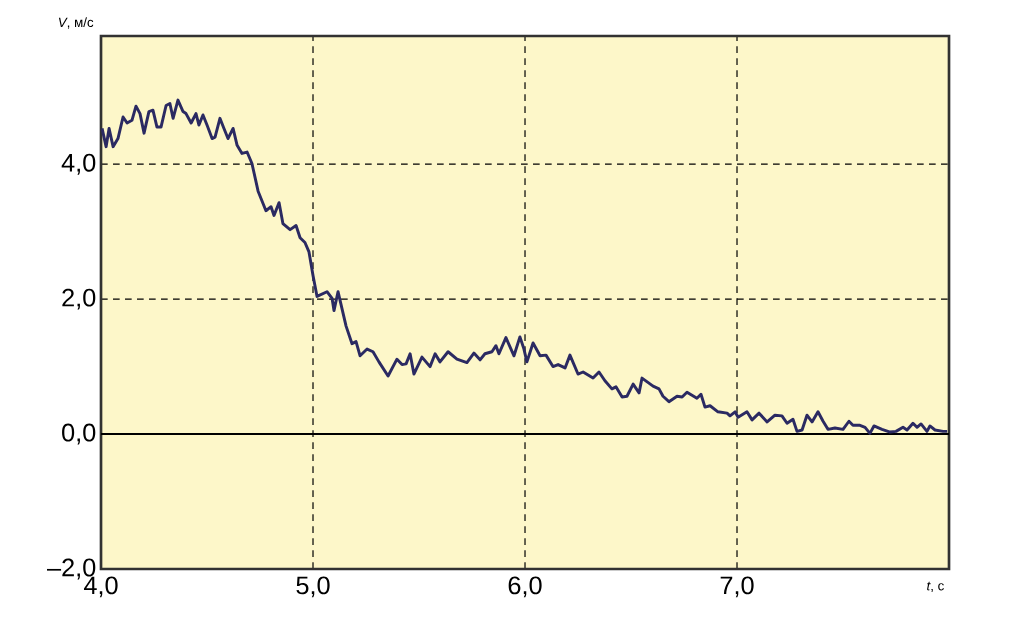  Describe the element at coordinates (525, 587) in the screenshot. I see `x-tick-label: 6,0` at that location.